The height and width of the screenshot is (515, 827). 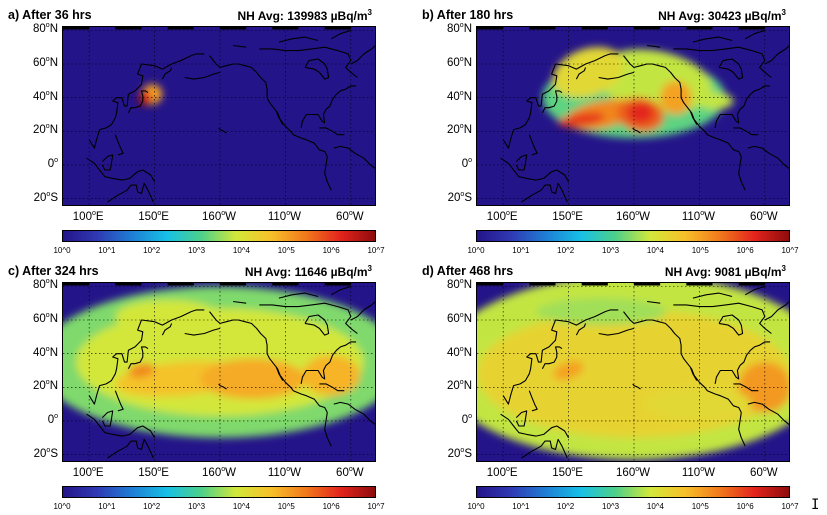 What do you see at coordinates (698, 216) in the screenshot?
I see `longitude-tick-label: 110oW` at bounding box center [698, 216].